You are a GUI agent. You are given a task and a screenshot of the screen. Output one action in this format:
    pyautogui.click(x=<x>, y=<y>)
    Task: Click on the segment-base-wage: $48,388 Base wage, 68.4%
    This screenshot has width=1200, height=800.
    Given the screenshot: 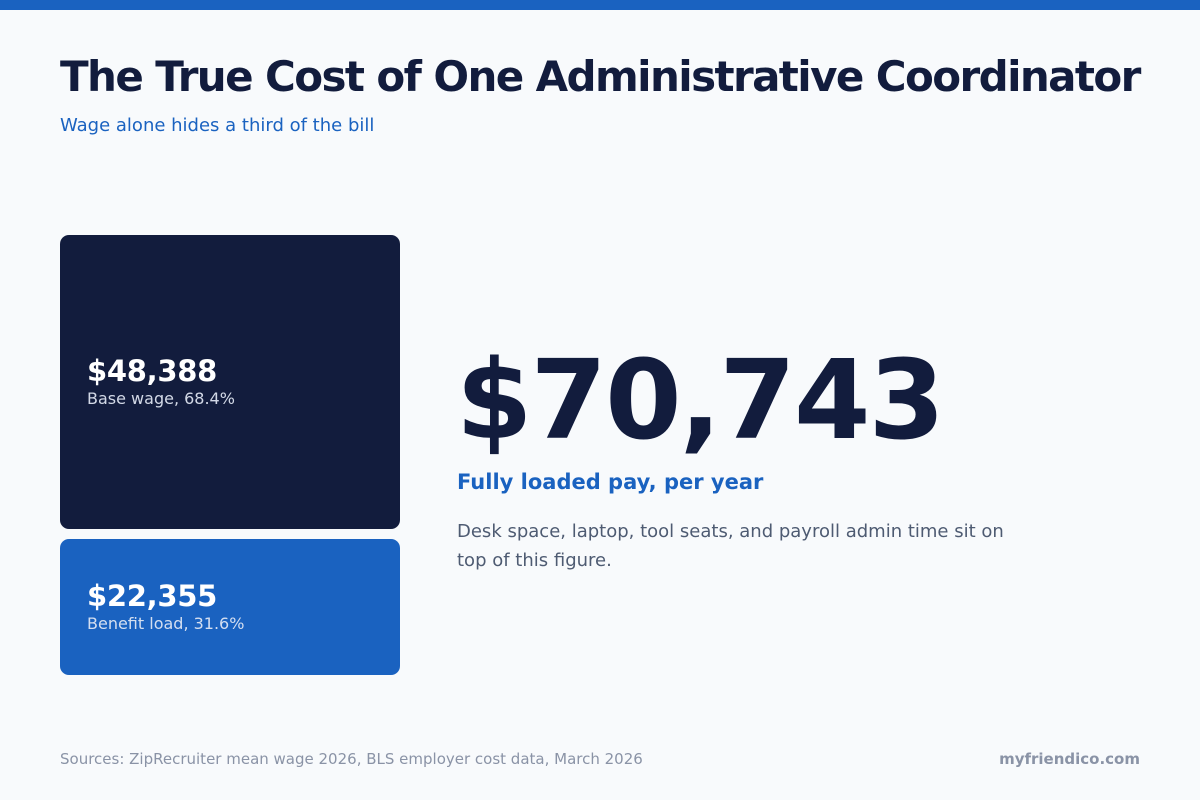 What is the action you would take?
    pyautogui.click(x=230, y=382)
    